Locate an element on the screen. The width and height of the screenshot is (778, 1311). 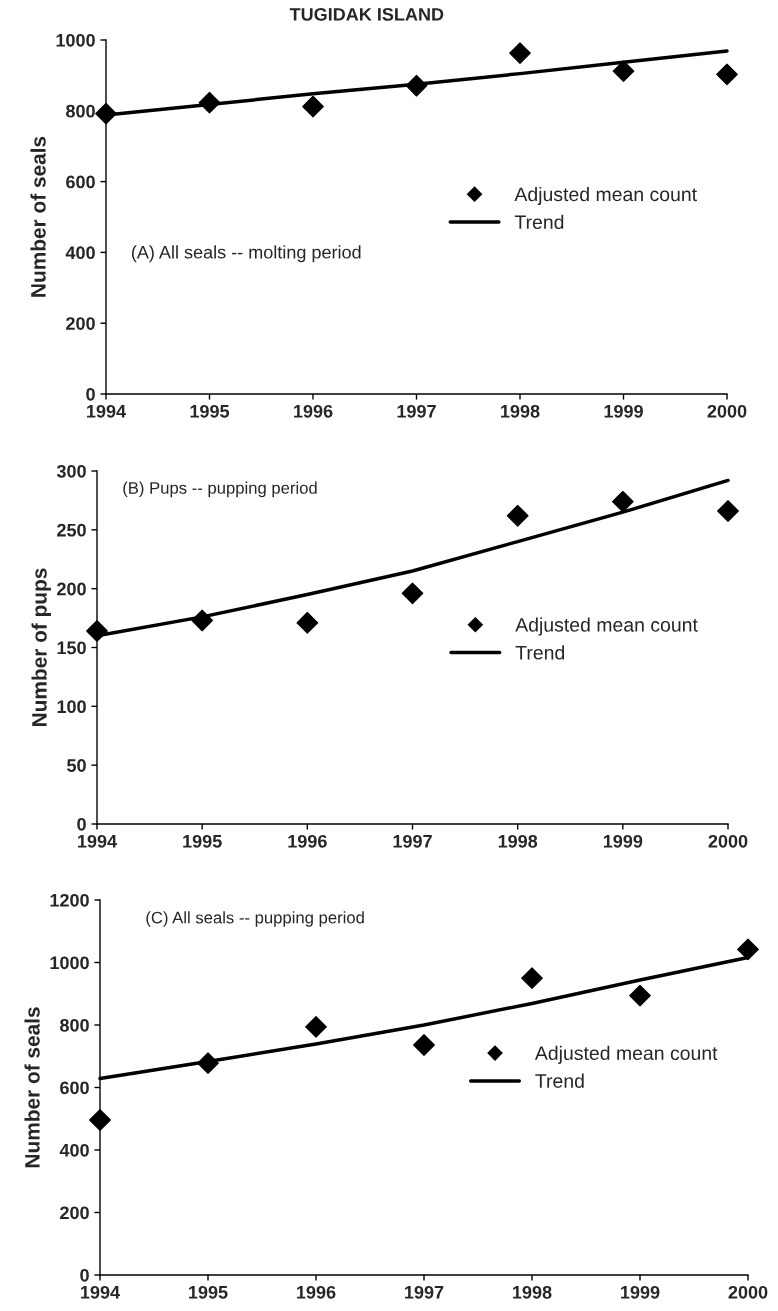
y-tick-label: 1200 is located at coordinates (69, 900).